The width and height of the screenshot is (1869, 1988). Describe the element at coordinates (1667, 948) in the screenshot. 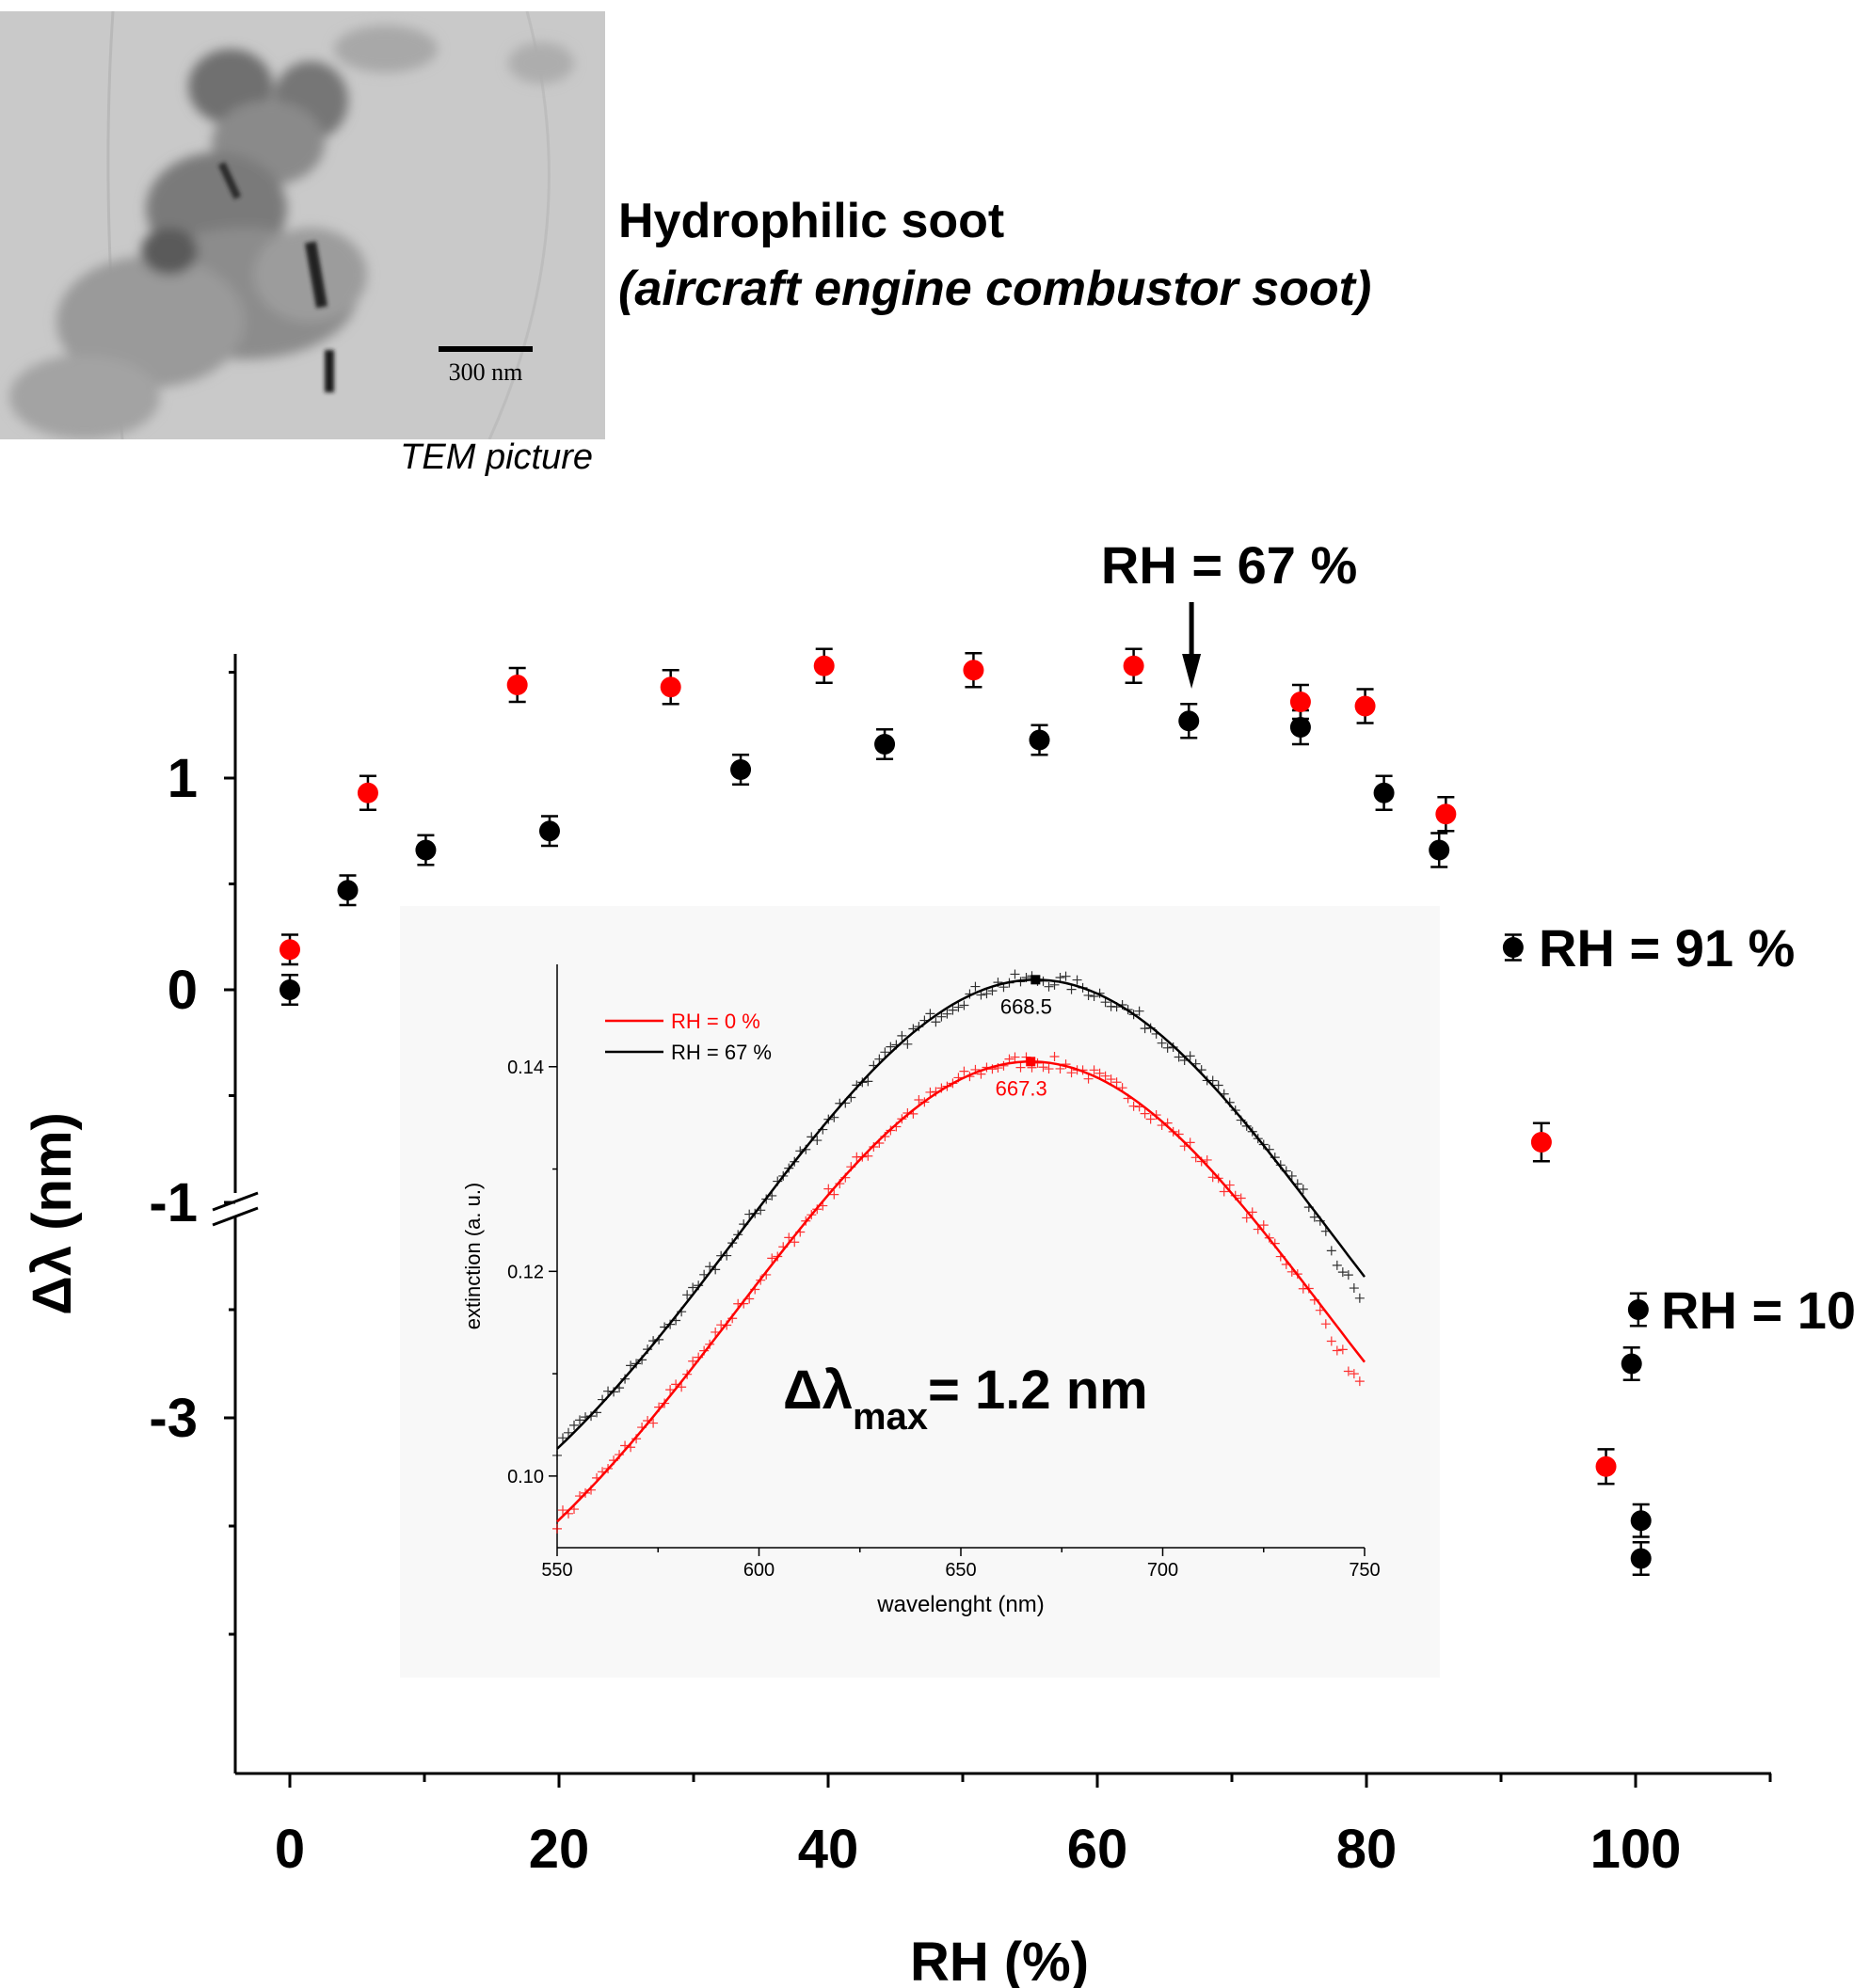

I see `annotation-rh-91: RH = 91 %` at that location.